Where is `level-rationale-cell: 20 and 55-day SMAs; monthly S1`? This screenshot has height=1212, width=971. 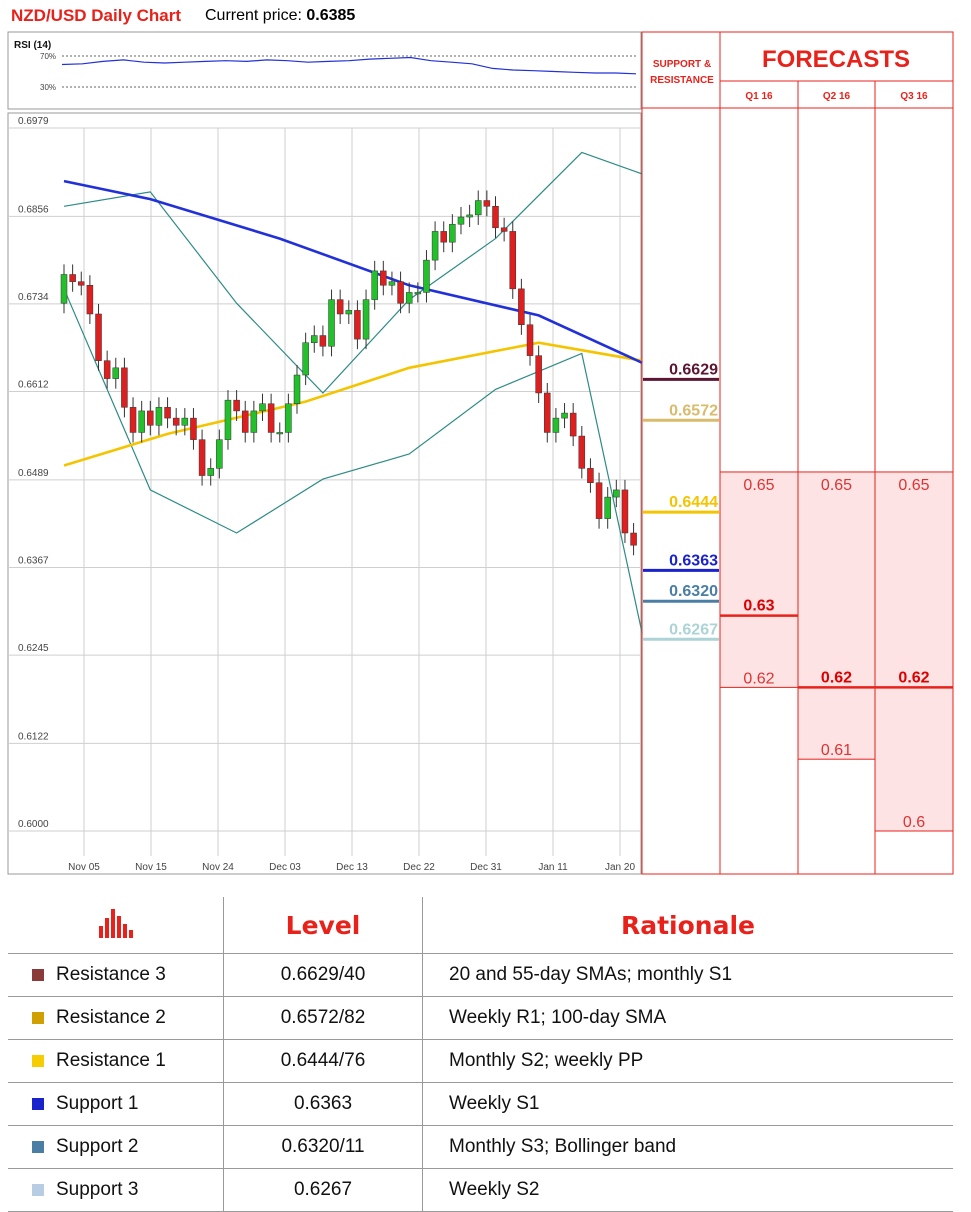 level-rationale-cell: 20 and 55-day SMAs; monthly S1 is located at coordinates (687, 975).